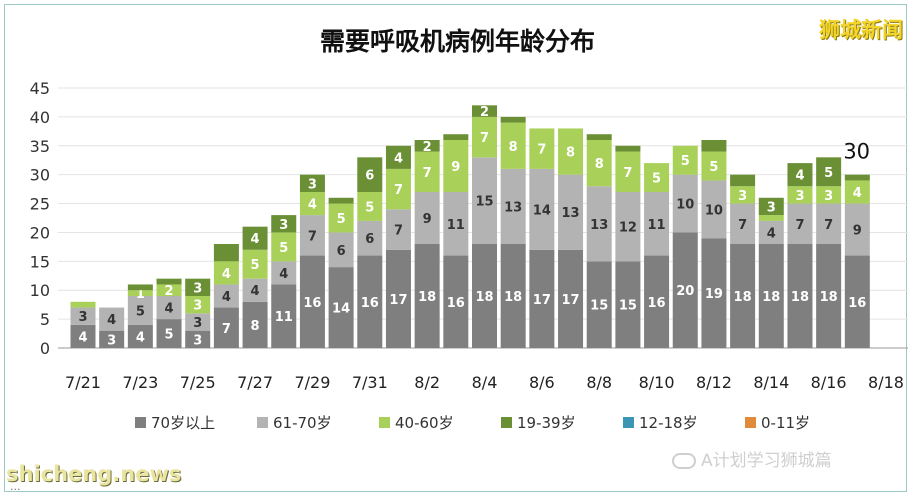 Image resolution: width=915 pixels, height=498 pixels. I want to click on legend-item: 70岁以上, so click(175, 422).